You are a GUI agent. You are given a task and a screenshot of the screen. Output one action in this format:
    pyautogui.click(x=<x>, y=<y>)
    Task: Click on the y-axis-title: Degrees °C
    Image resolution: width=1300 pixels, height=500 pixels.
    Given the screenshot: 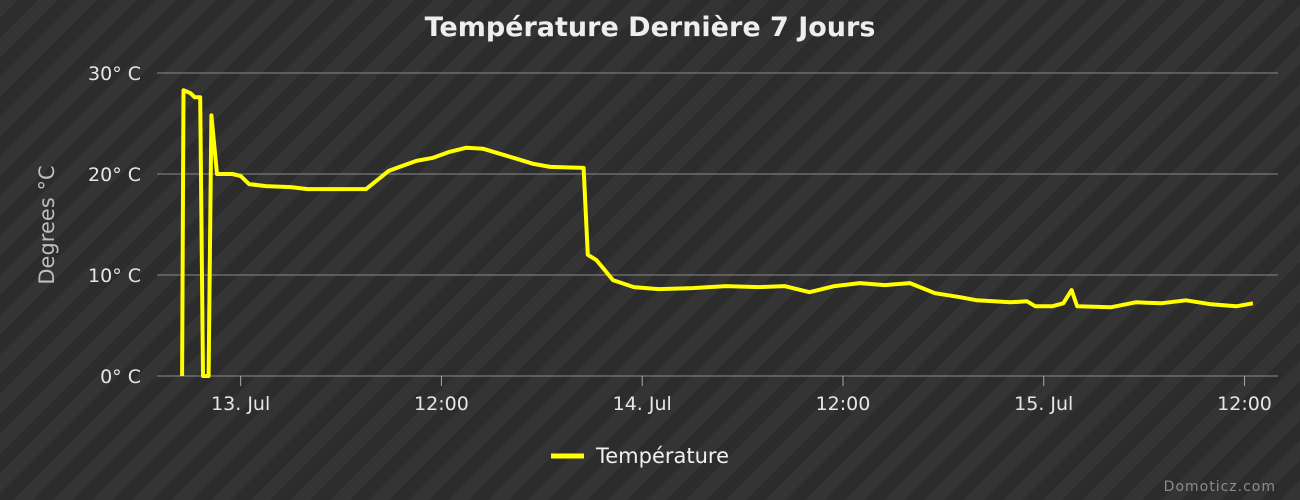 What is the action you would take?
    pyautogui.click(x=47, y=224)
    